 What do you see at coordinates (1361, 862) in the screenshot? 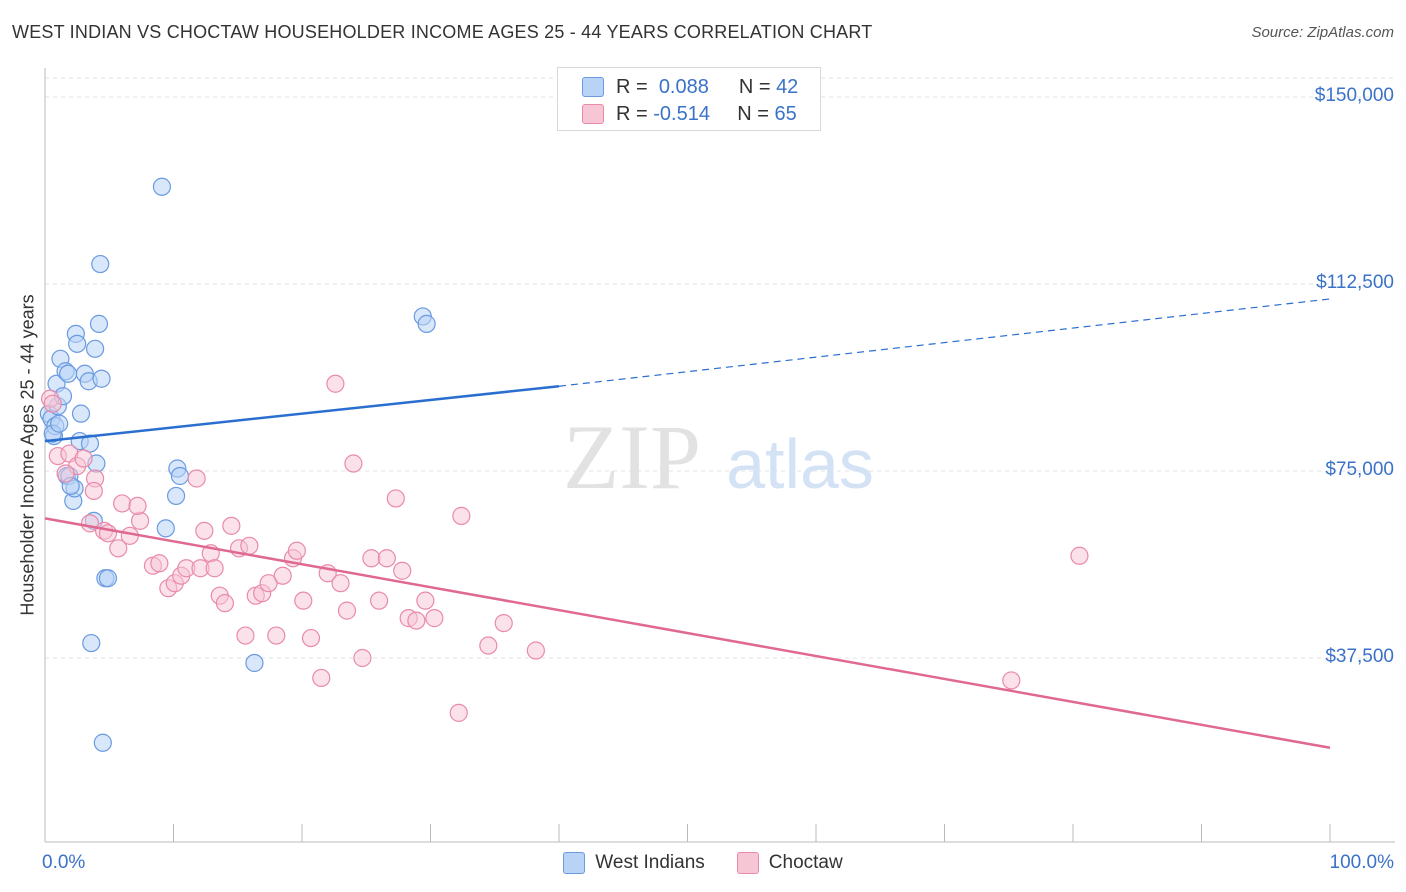
I see `x-tick-label-max: 100.0%` at bounding box center [1361, 862].